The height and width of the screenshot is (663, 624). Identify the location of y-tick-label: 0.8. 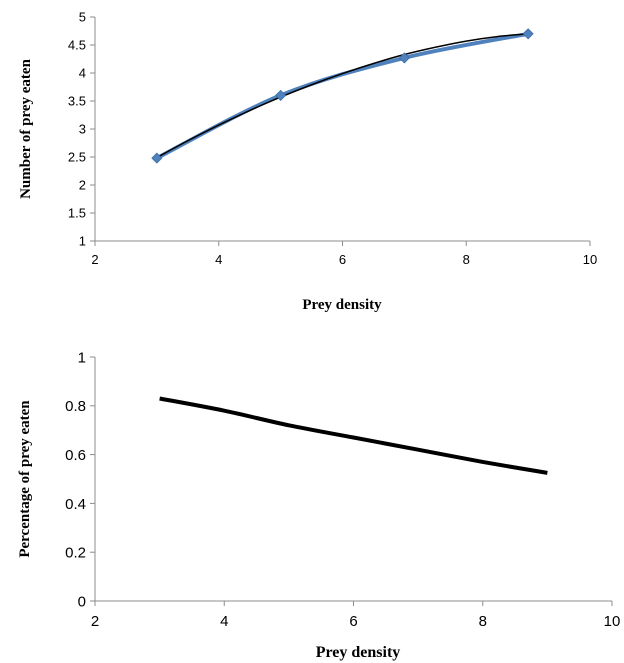
(75, 406).